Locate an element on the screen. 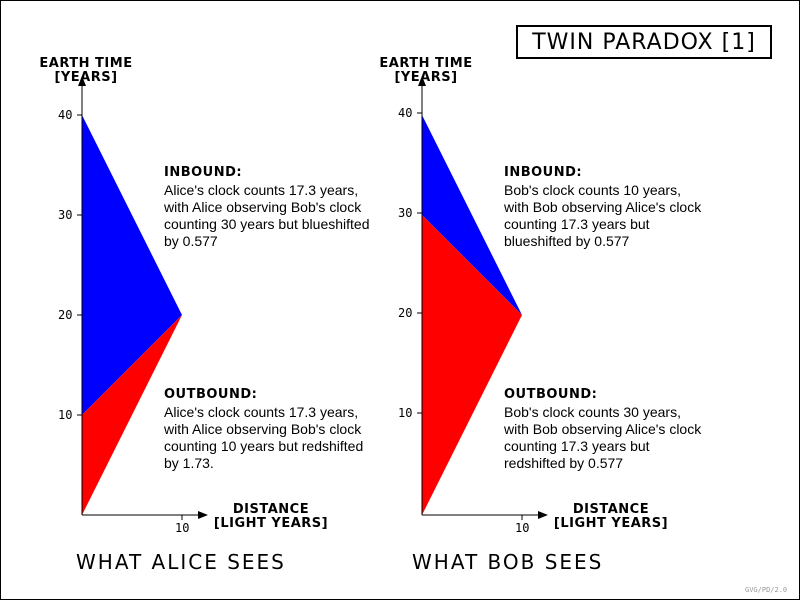 This screenshot has height=600, width=800. alice-y-tick-label-10: 10 is located at coordinates (65, 415).